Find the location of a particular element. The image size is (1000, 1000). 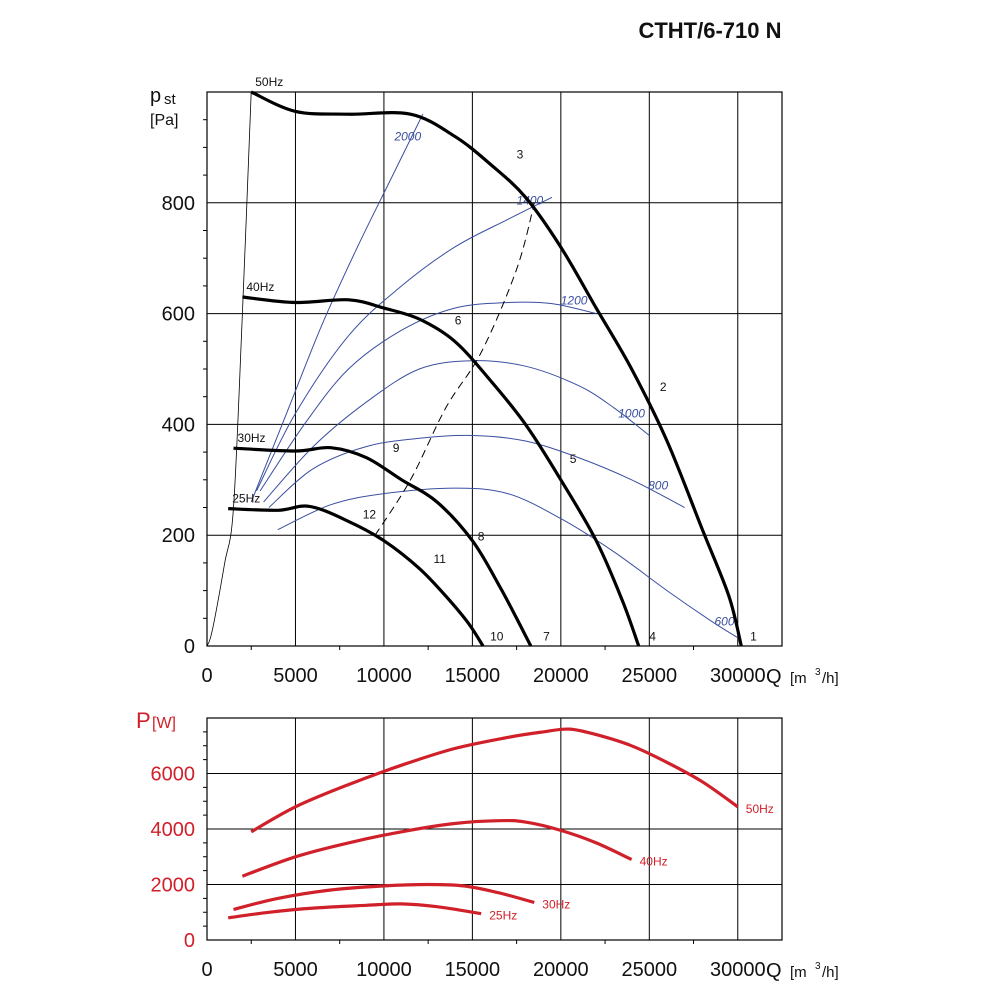

operating-point-label: 3 is located at coordinates (520, 154).